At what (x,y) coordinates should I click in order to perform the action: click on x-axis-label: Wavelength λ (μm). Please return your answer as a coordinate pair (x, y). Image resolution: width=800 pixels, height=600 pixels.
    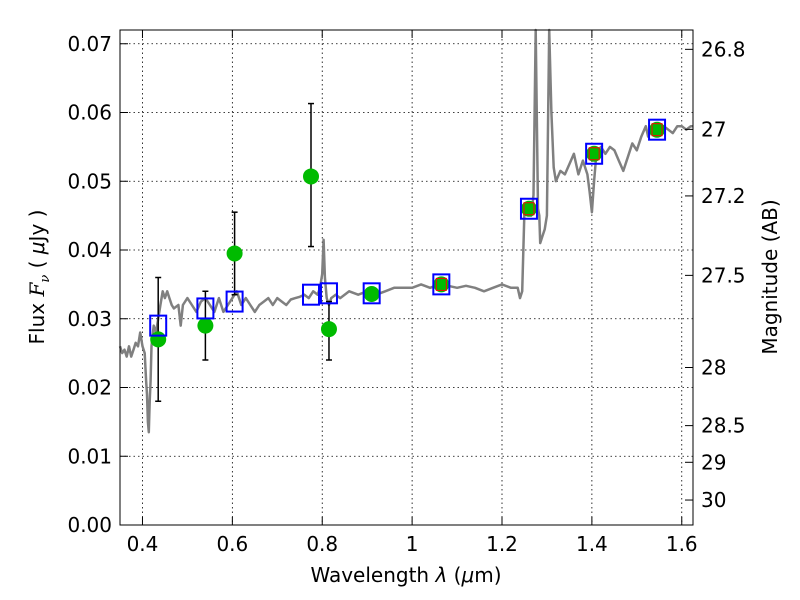
    Looking at the image, I should click on (405, 575).